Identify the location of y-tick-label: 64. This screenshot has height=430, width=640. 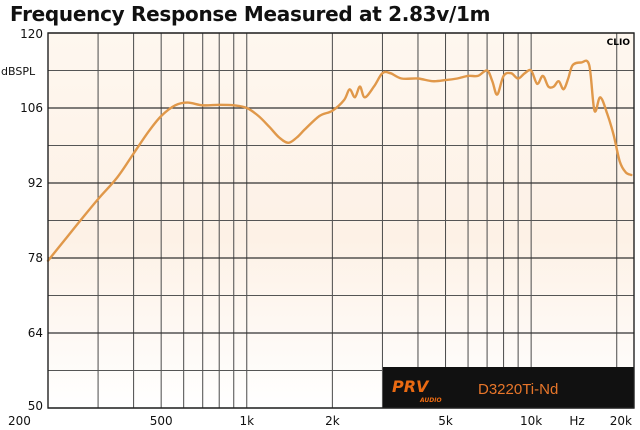
(35, 333).